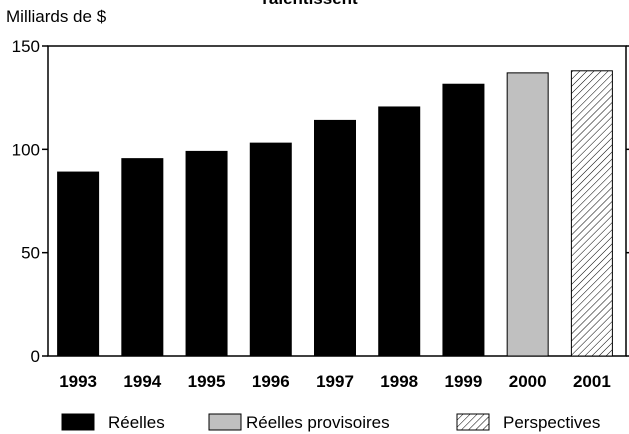 The height and width of the screenshot is (434, 629). What do you see at coordinates (399, 381) in the screenshot?
I see `x-tick-label-1998: 1998` at bounding box center [399, 381].